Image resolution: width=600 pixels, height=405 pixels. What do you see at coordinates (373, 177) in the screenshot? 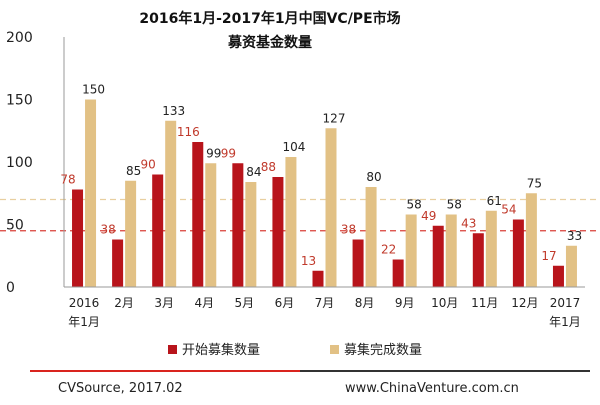
I see `data-label-completed: 80` at bounding box center [373, 177].